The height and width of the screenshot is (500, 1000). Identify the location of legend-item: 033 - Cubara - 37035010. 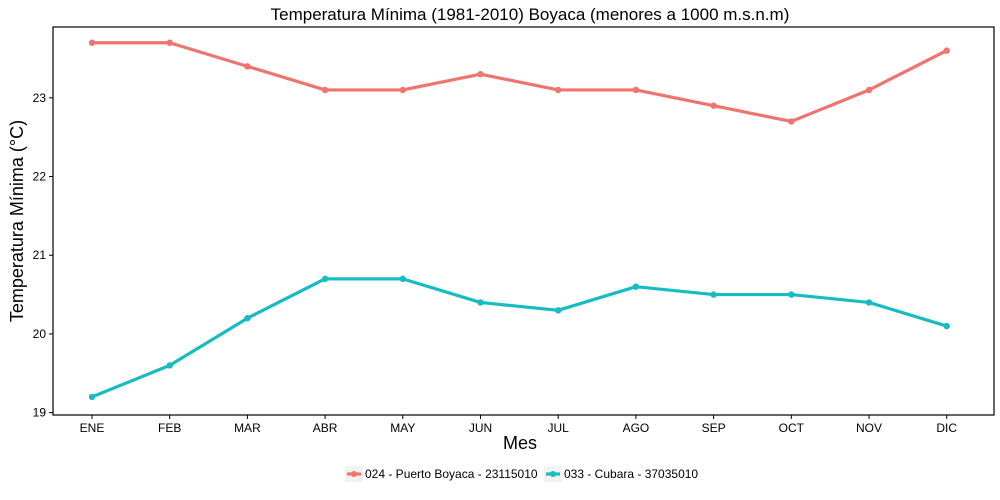
(621, 474).